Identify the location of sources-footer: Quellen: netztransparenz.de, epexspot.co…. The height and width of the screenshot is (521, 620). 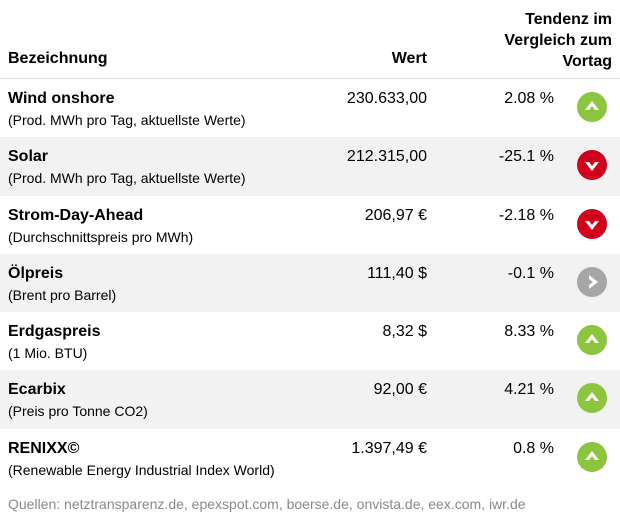
(267, 504).